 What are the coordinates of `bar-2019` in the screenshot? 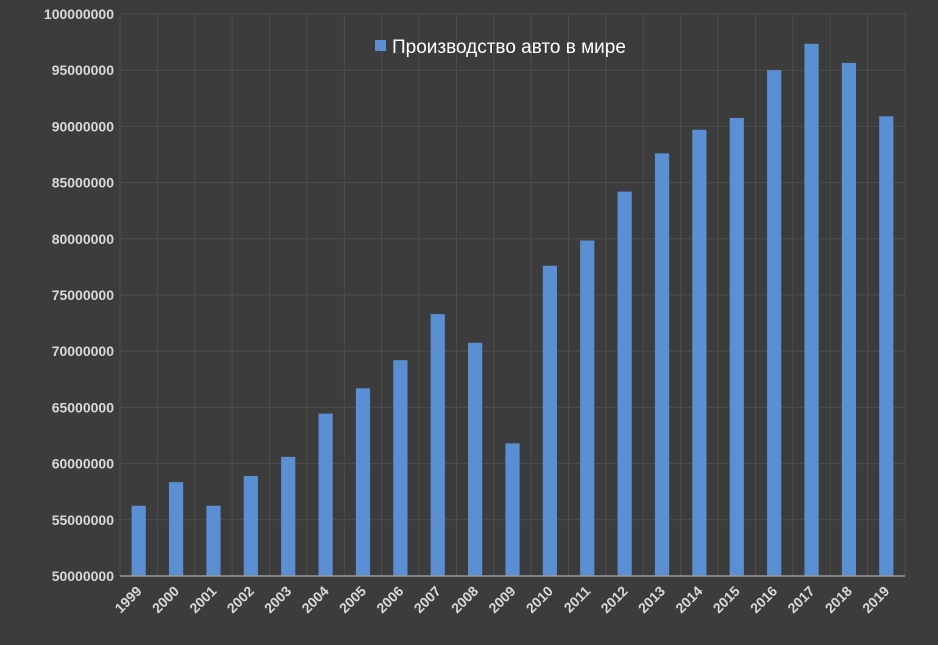 It's located at (886, 346).